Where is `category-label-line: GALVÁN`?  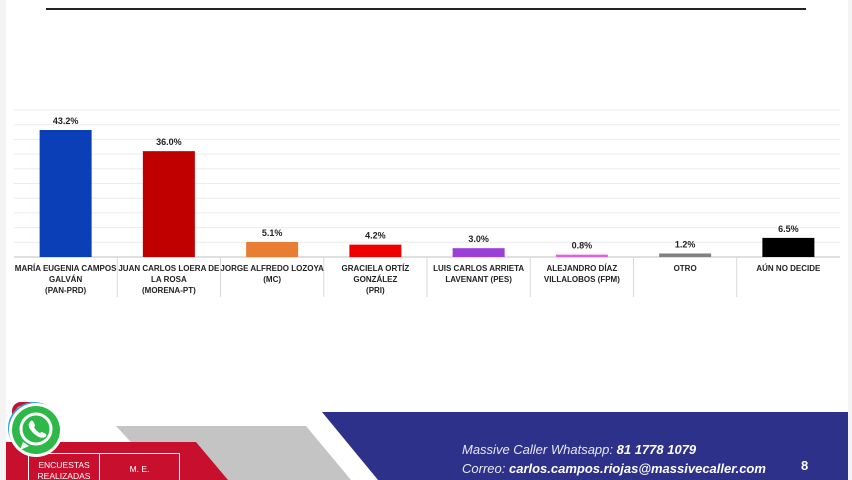 category-label-line: GALVÁN is located at coordinates (66, 279).